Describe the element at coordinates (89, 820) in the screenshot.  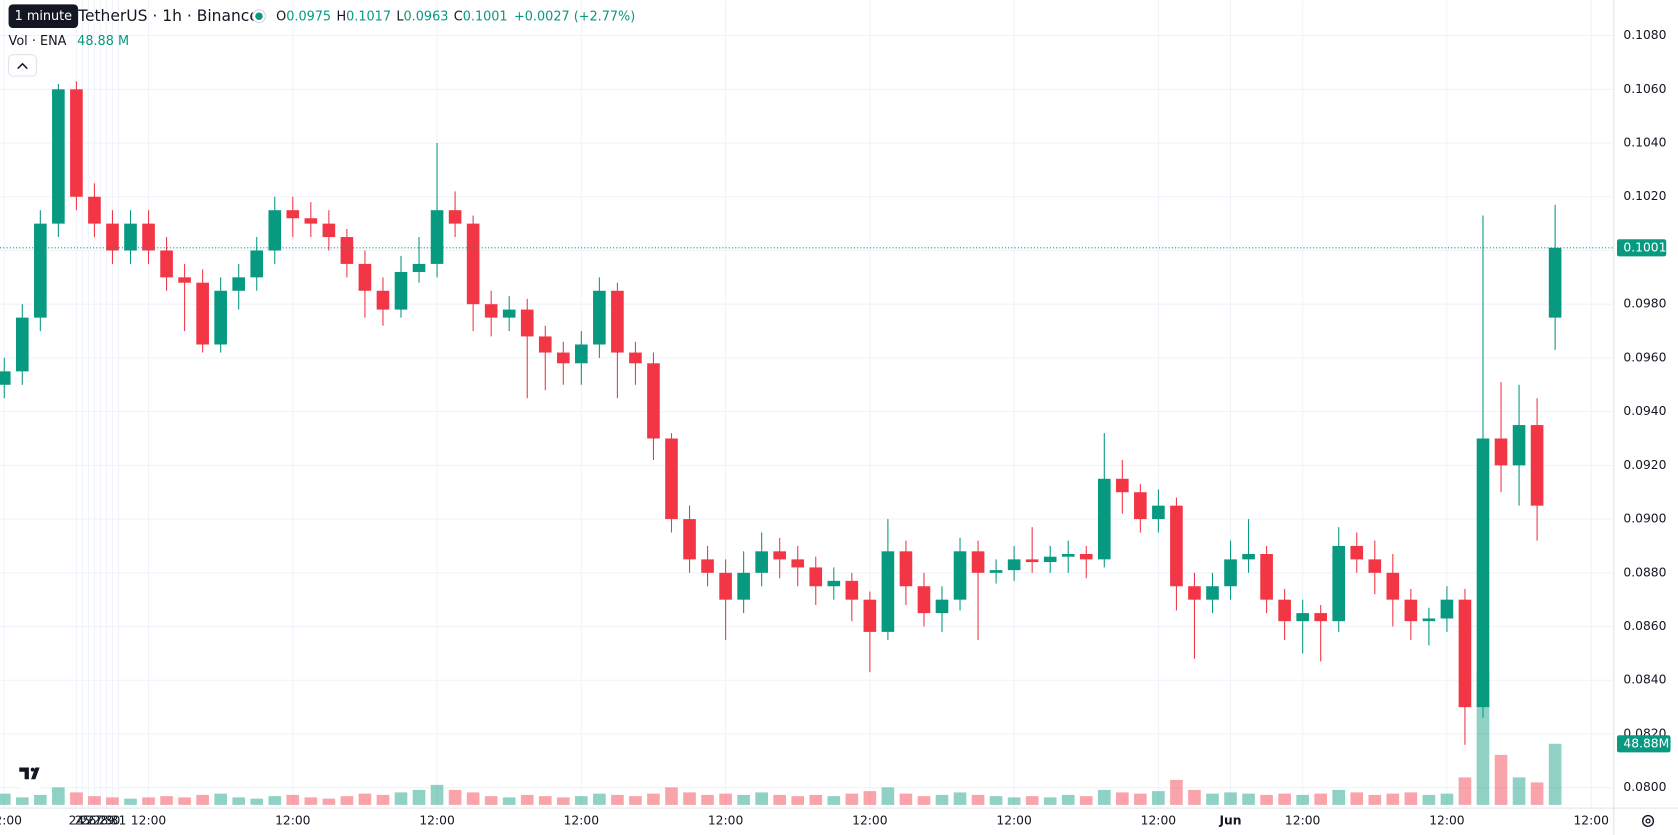
I see `x-tick-label: 26` at that location.